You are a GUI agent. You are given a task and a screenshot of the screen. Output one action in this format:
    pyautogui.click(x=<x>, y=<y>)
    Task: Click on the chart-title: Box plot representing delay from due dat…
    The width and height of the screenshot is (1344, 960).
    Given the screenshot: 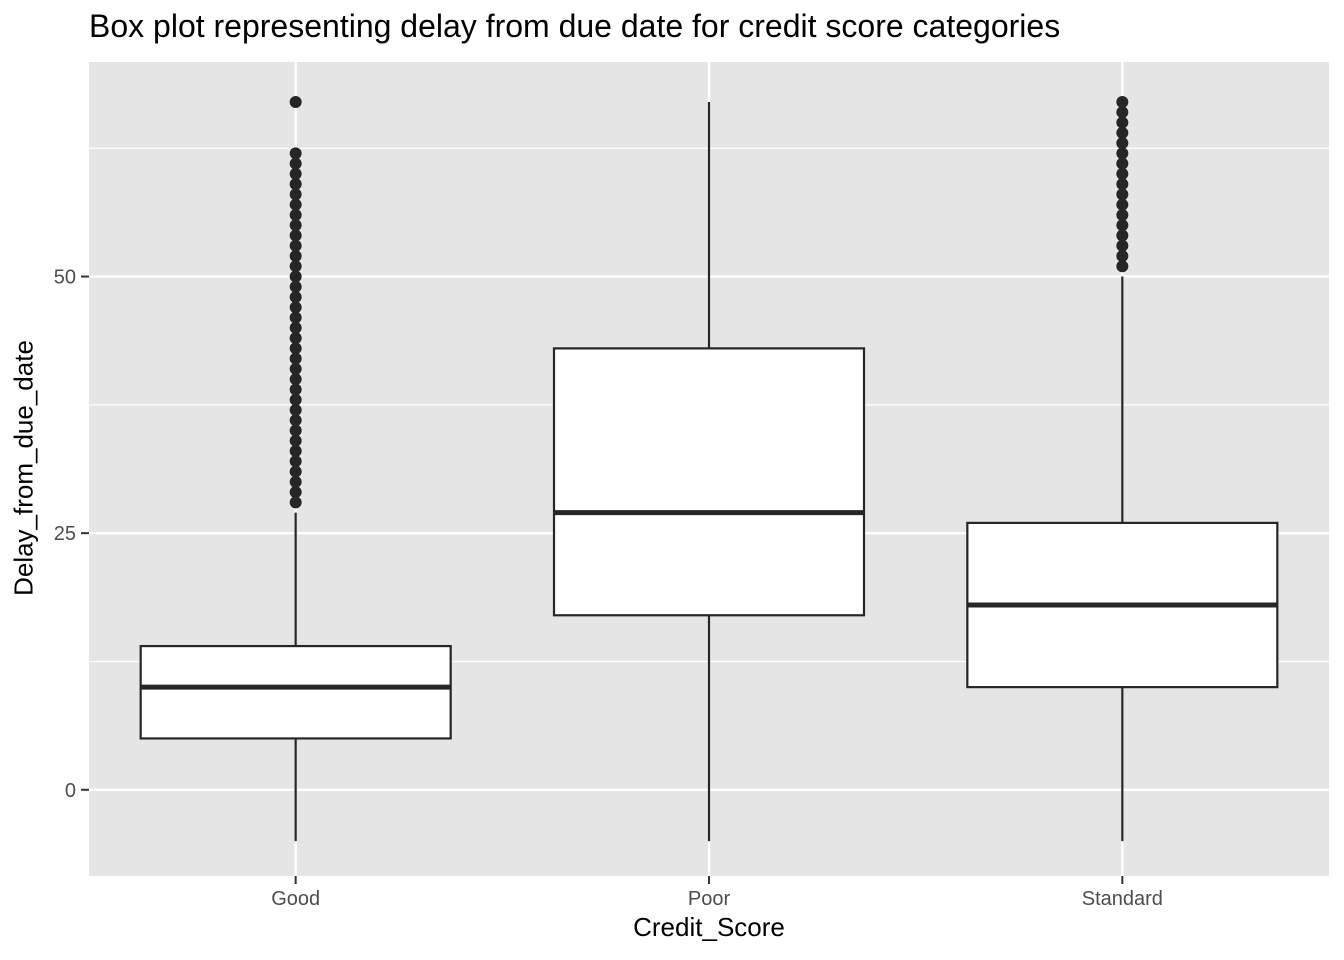 What is the action you would take?
    pyautogui.click(x=575, y=26)
    